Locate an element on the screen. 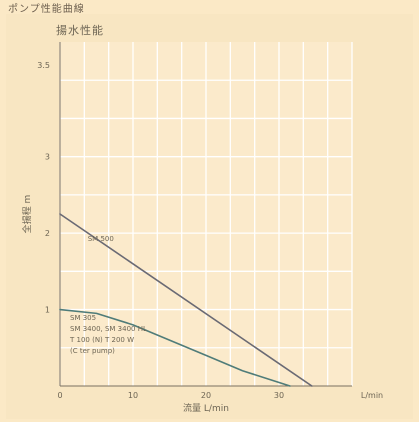  x-tick-label: 0 is located at coordinates (59, 395).